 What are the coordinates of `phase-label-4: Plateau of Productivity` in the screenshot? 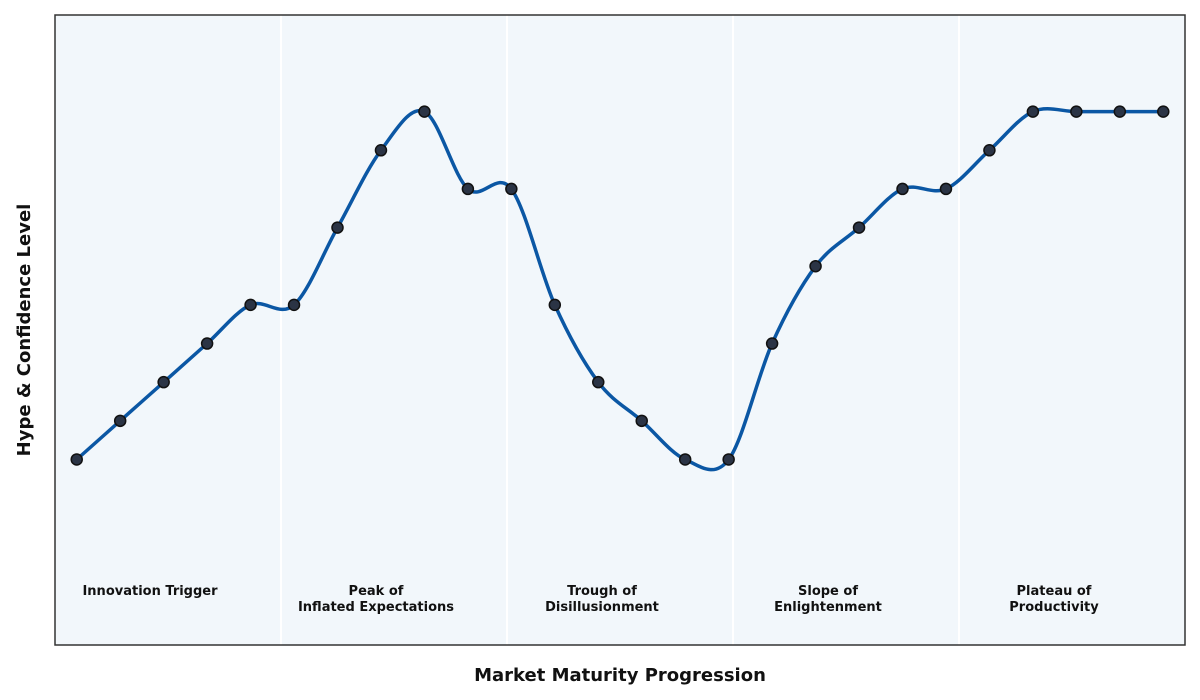 It's located at (1054, 599).